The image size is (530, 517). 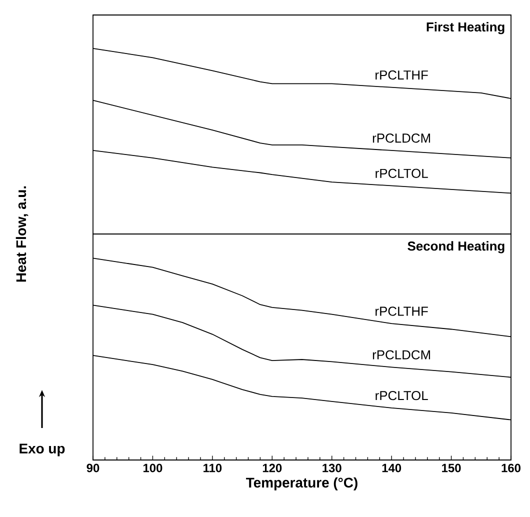 What do you see at coordinates (451, 468) in the screenshot?
I see `x-tick-label: 150` at bounding box center [451, 468].